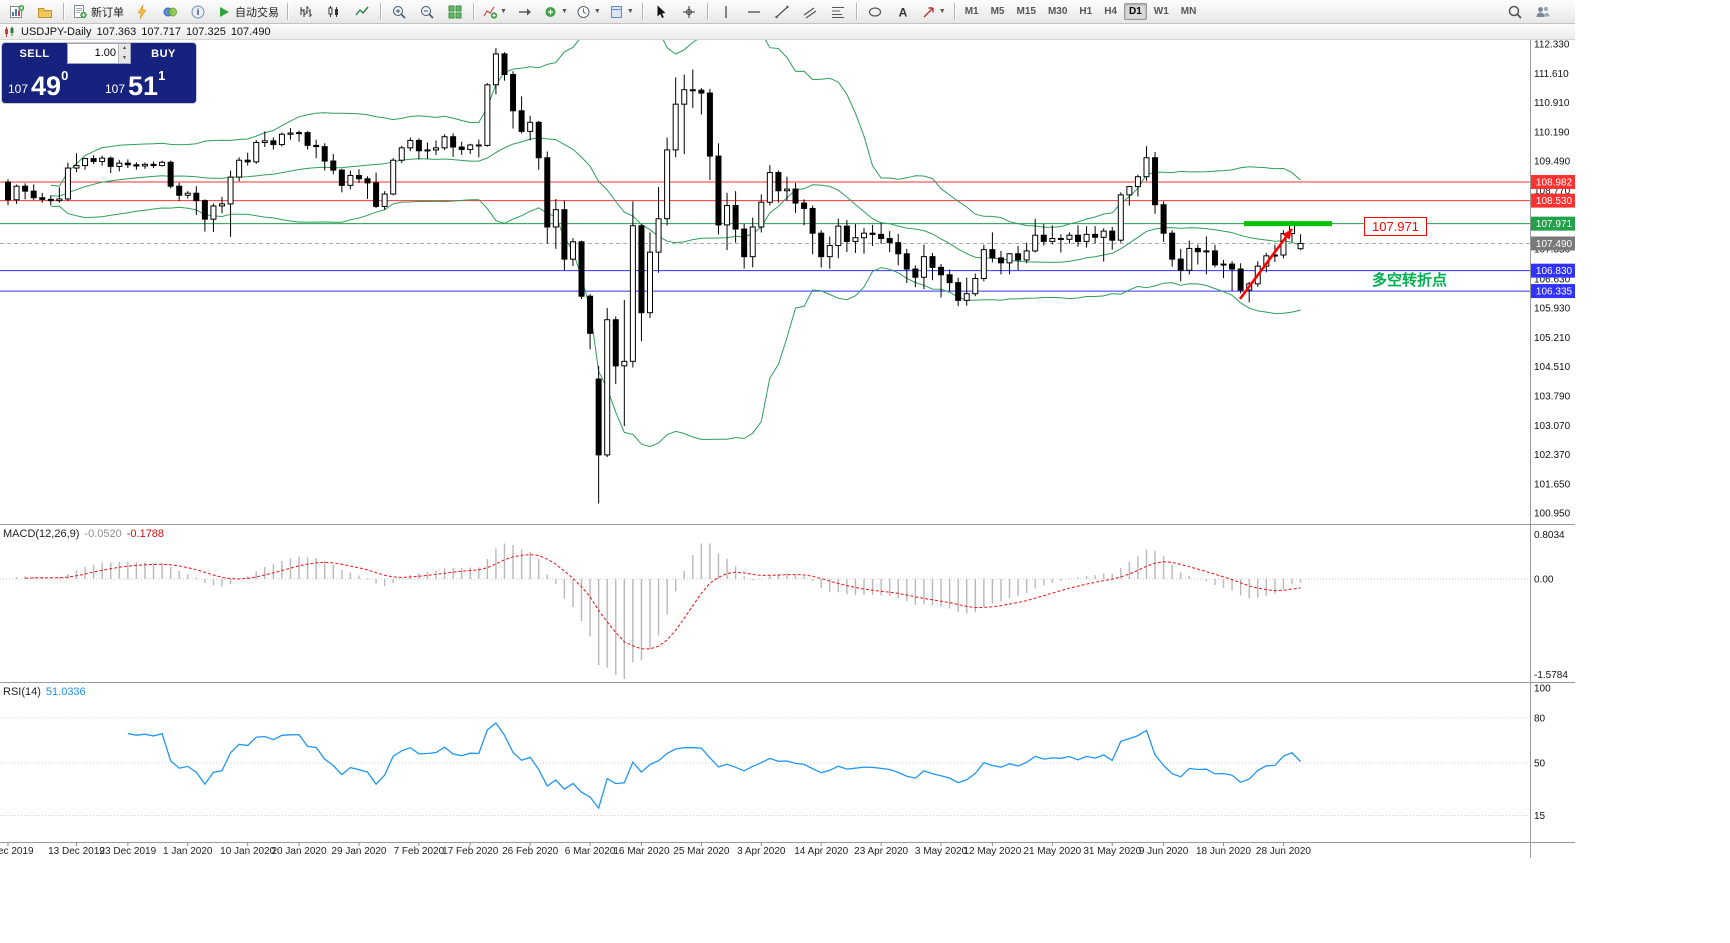 The width and height of the screenshot is (1730, 943). I want to click on timeframe-MN: MN, so click(1188, 11).